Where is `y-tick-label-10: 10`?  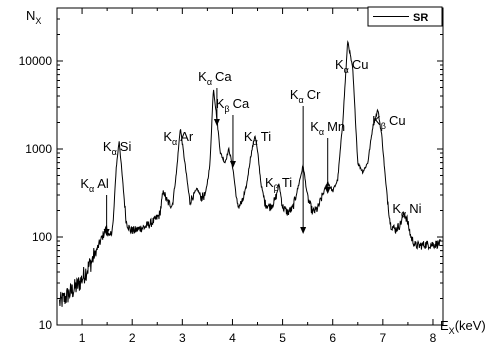 y-tick-label-10: 10 is located at coordinates (46, 325).